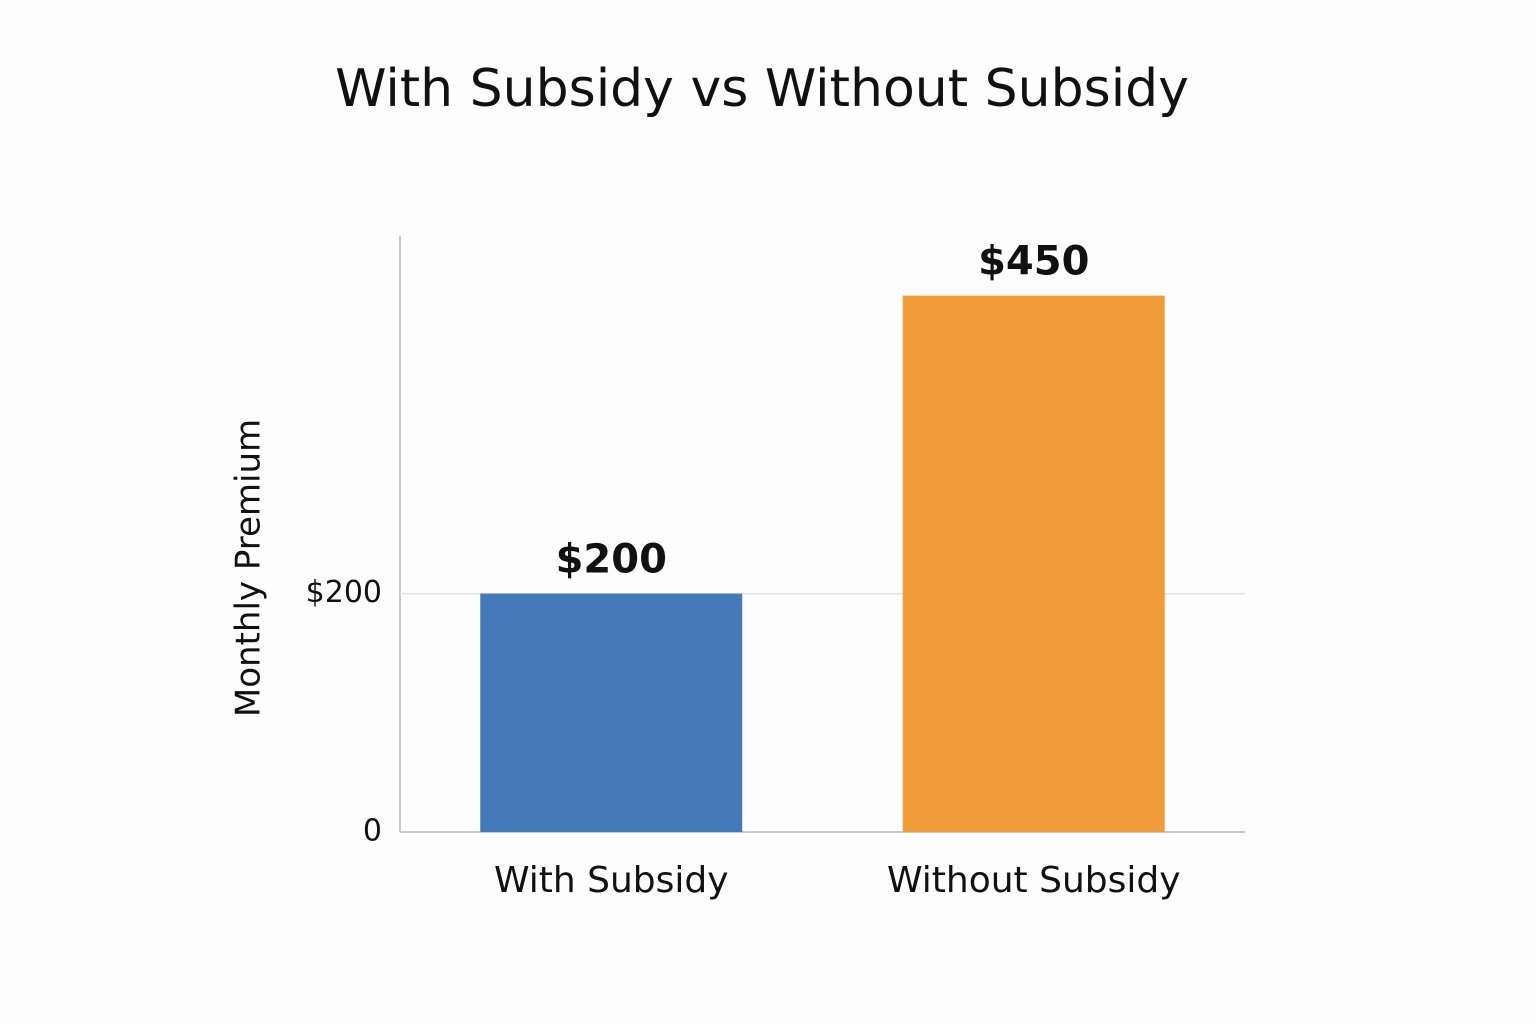  Describe the element at coordinates (372, 831) in the screenshot. I see `y-tick-label: 0` at that location.